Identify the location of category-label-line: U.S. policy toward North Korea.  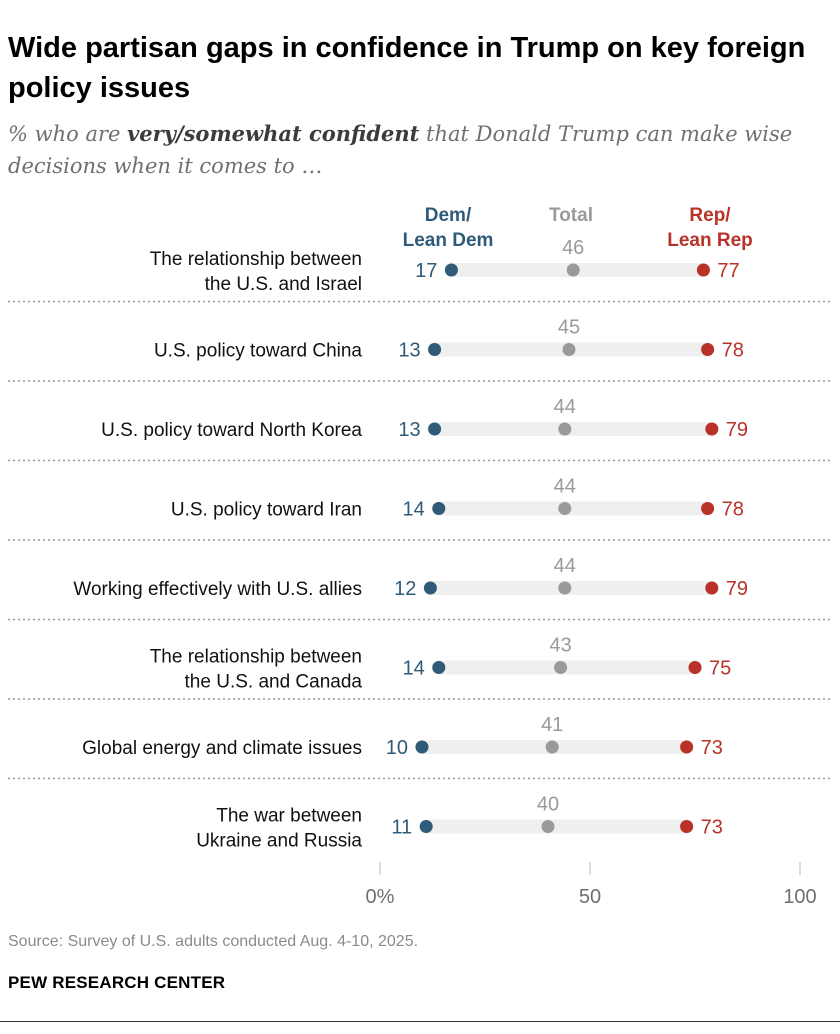
(231, 430).